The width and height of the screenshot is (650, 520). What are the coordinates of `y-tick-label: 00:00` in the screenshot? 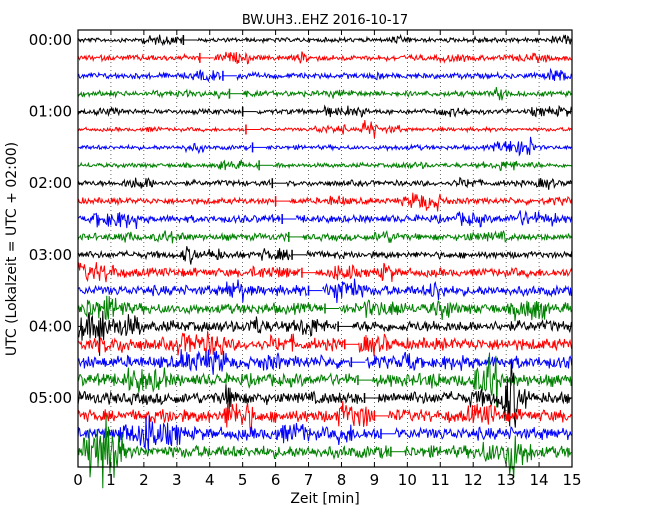 It's located at (50, 40).